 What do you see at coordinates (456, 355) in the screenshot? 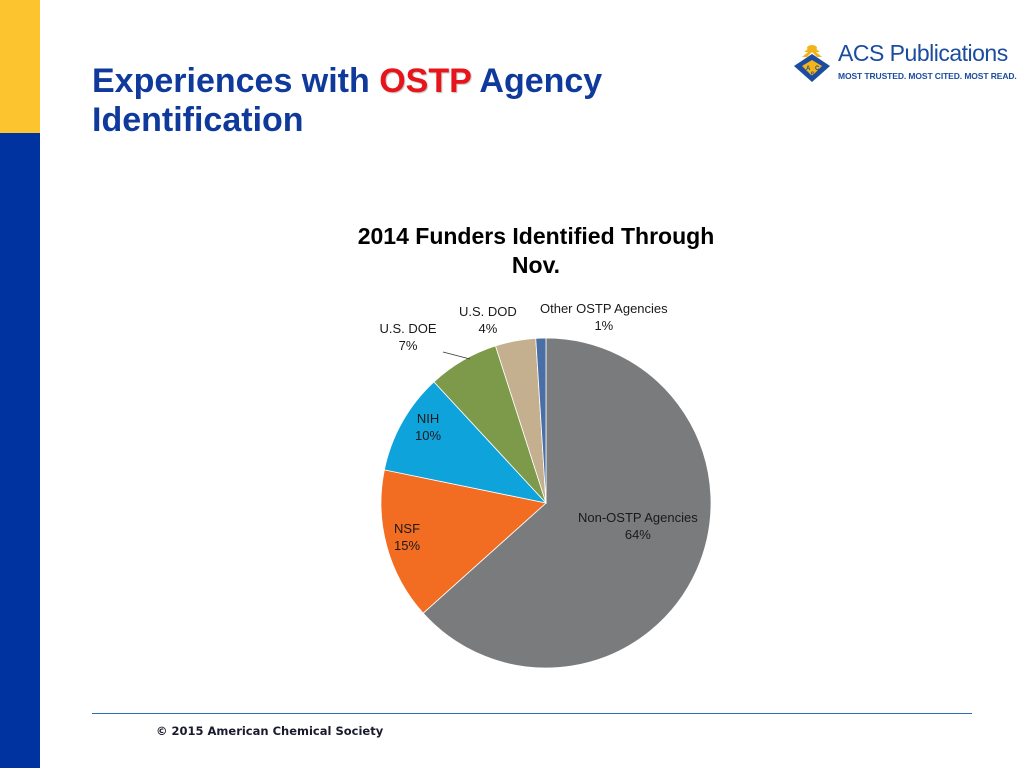
I see `leader-line` at bounding box center [456, 355].